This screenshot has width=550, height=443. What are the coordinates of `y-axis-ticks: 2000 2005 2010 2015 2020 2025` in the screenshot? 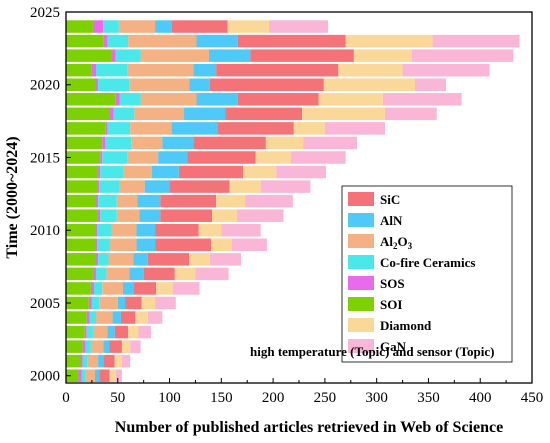 It's located at (50, 195).